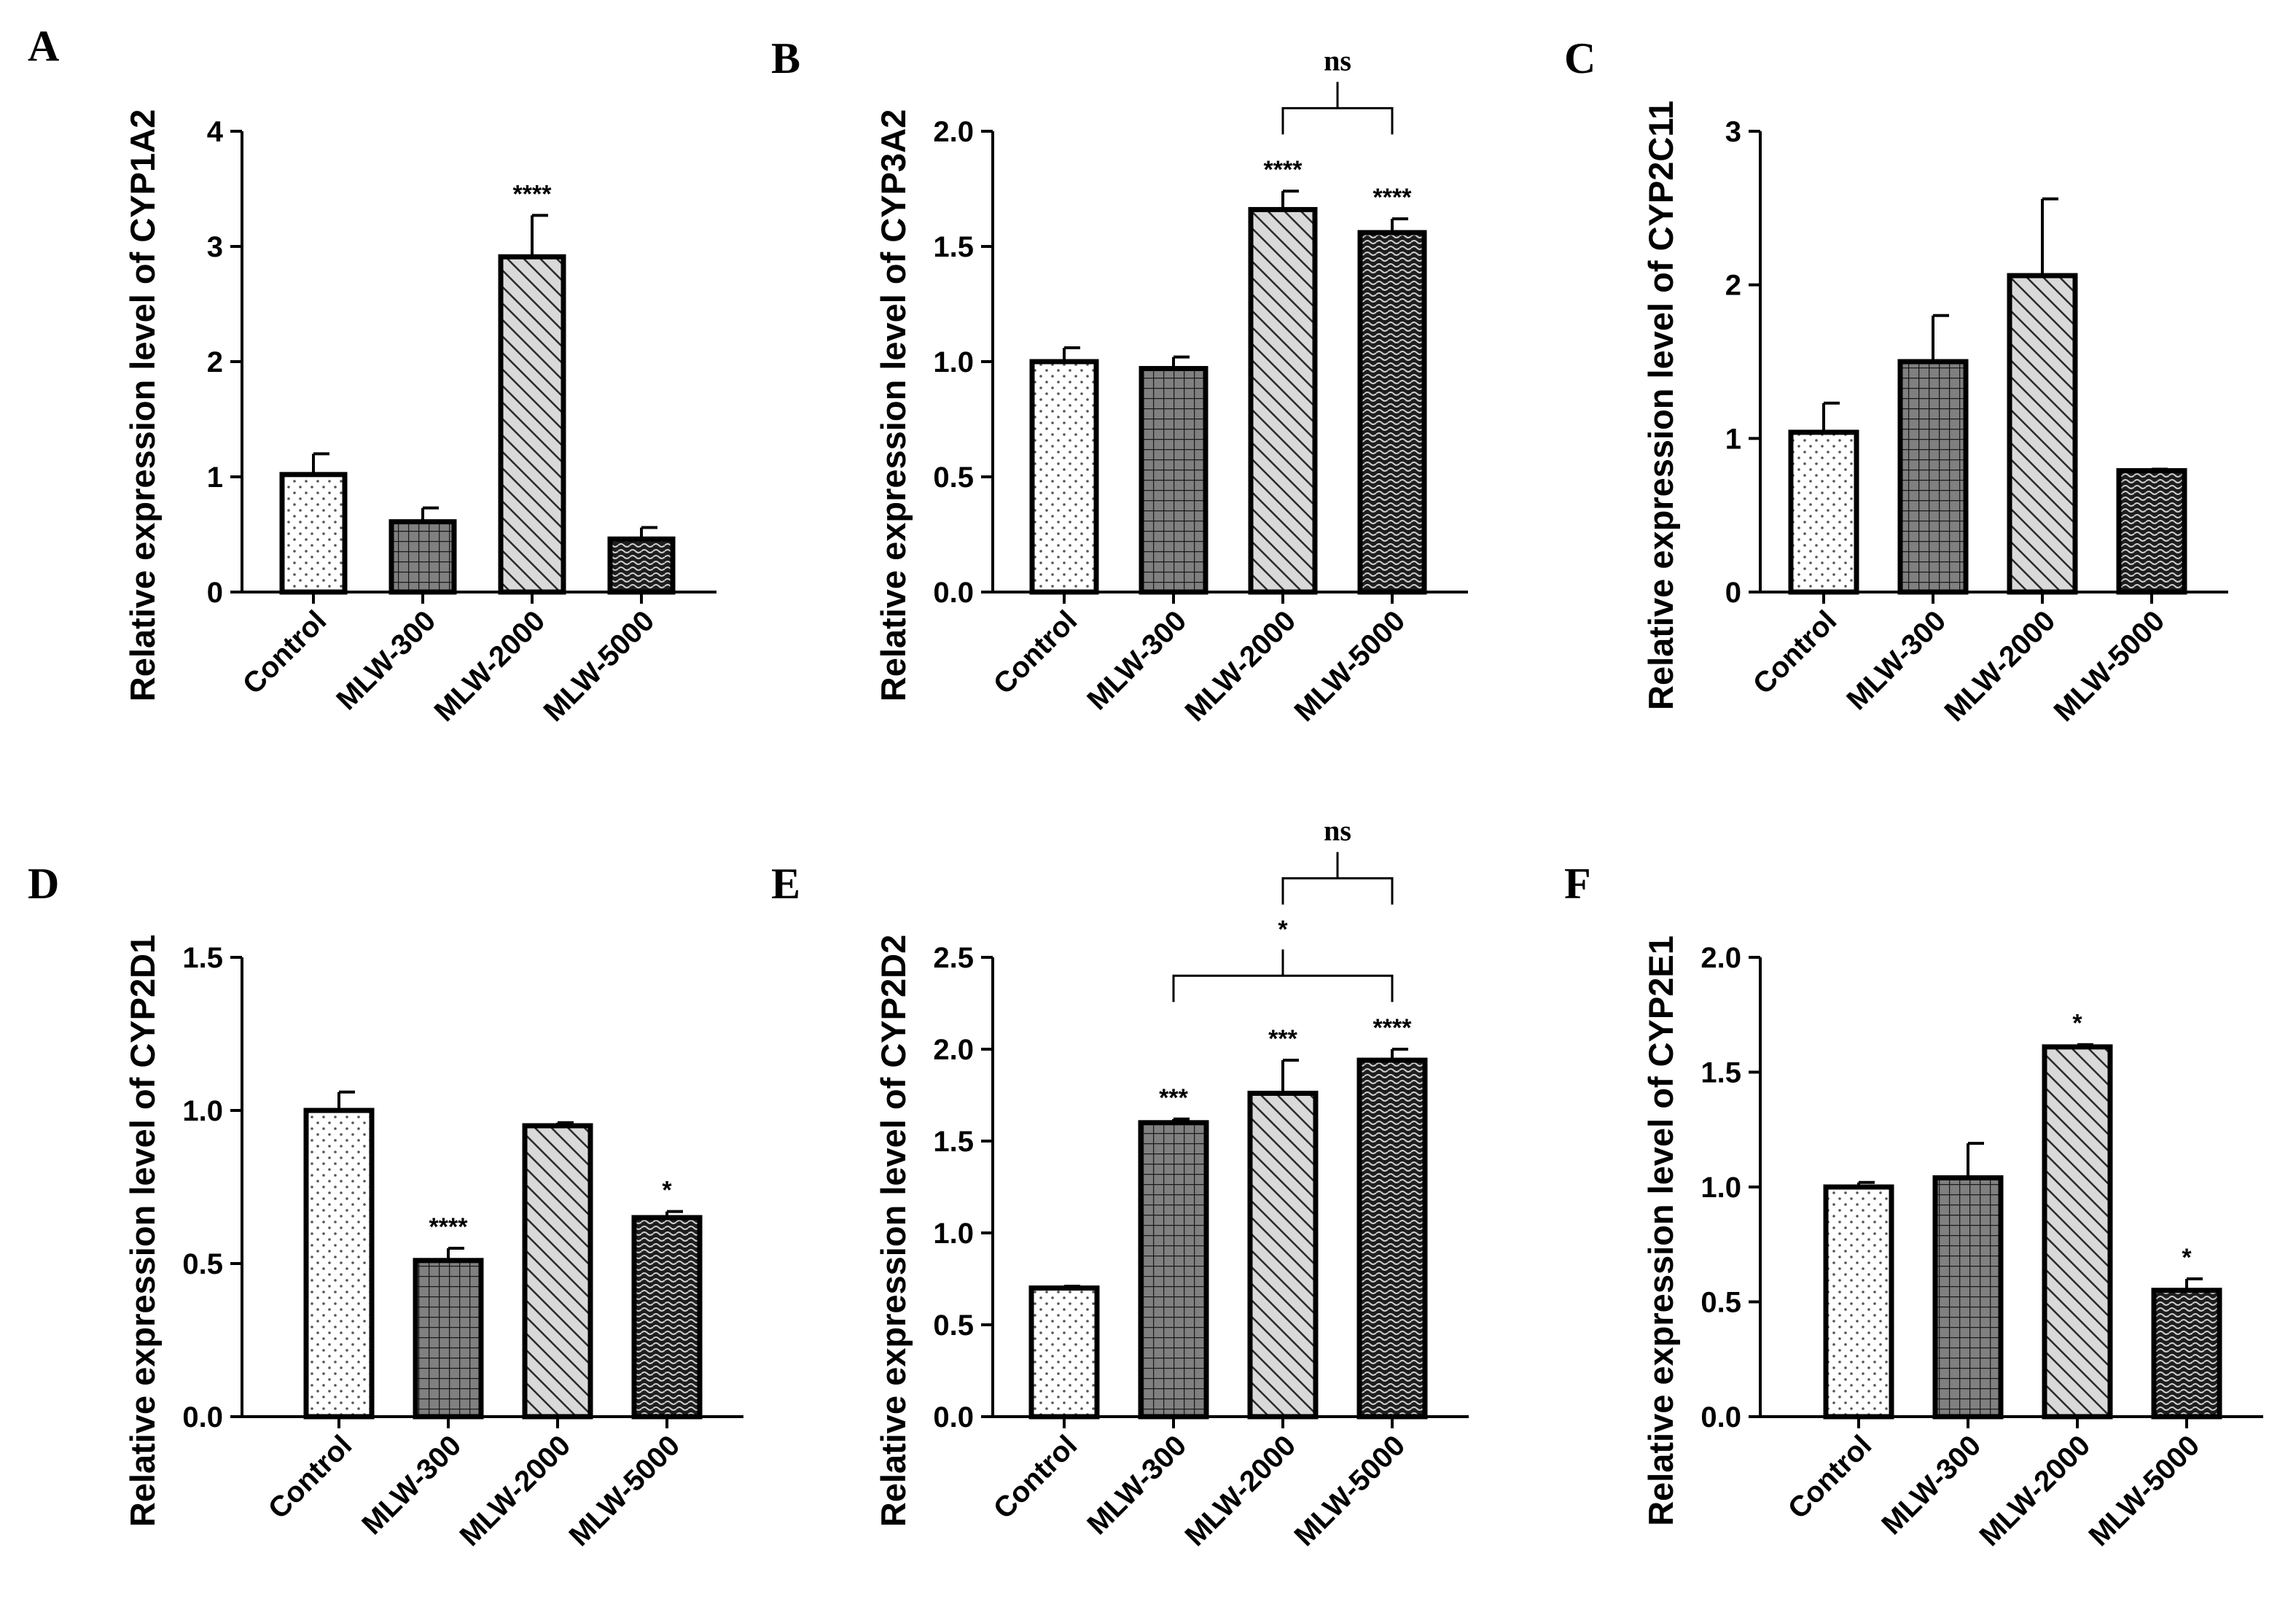  I want to click on panel-letter: F, so click(1578, 884).